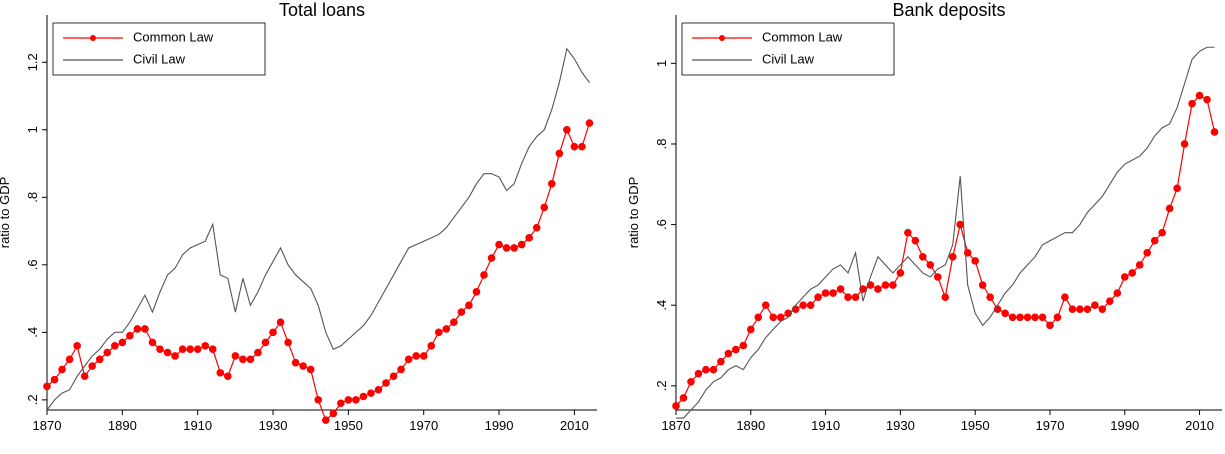  I want to click on legend-box, so click(788, 49).